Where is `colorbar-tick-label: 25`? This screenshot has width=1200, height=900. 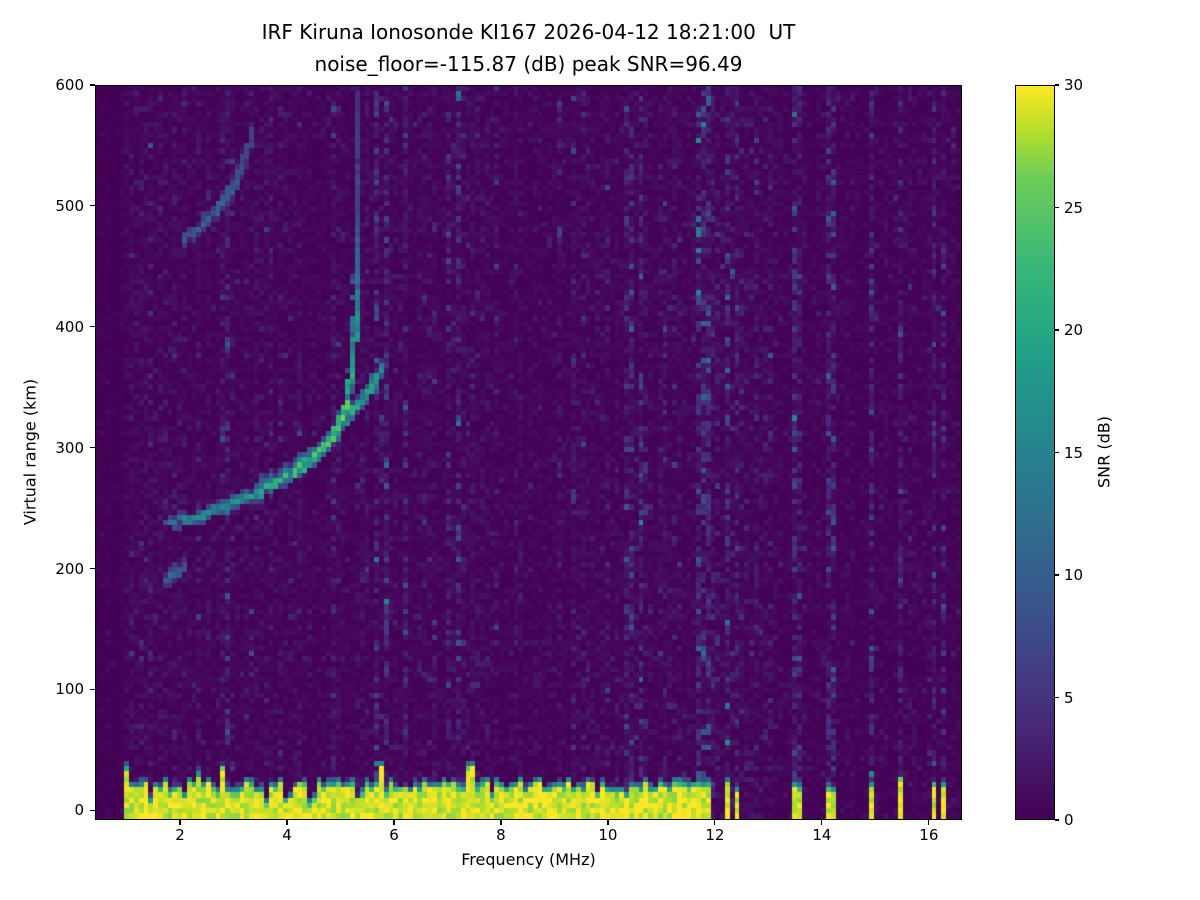 colorbar-tick-label: 25 is located at coordinates (1074, 207).